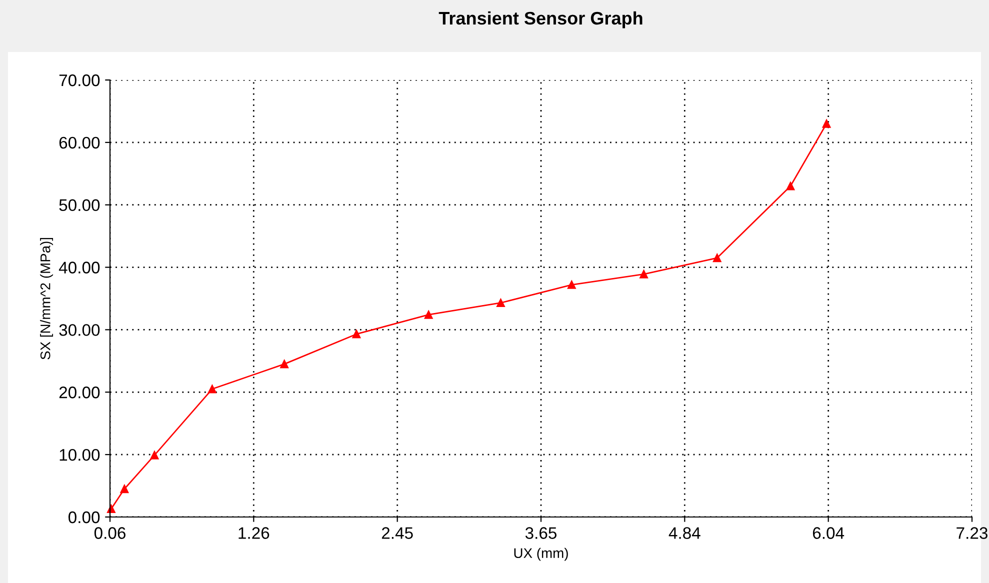 Image resolution: width=989 pixels, height=583 pixels. Describe the element at coordinates (254, 533) in the screenshot. I see `x-tick-label: 1.26` at that location.